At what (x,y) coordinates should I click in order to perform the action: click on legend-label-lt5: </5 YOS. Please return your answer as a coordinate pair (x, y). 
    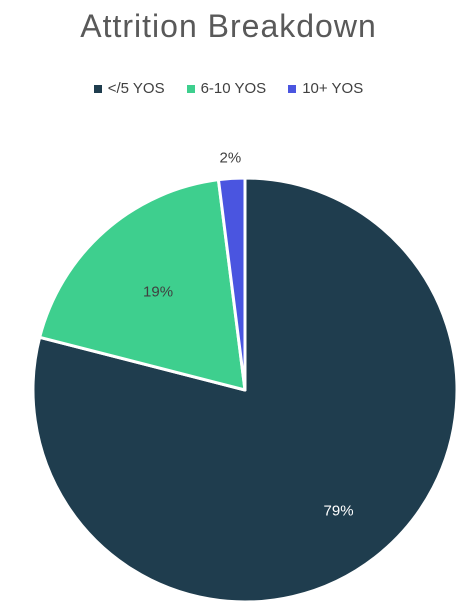
    Looking at the image, I should click on (136, 88).